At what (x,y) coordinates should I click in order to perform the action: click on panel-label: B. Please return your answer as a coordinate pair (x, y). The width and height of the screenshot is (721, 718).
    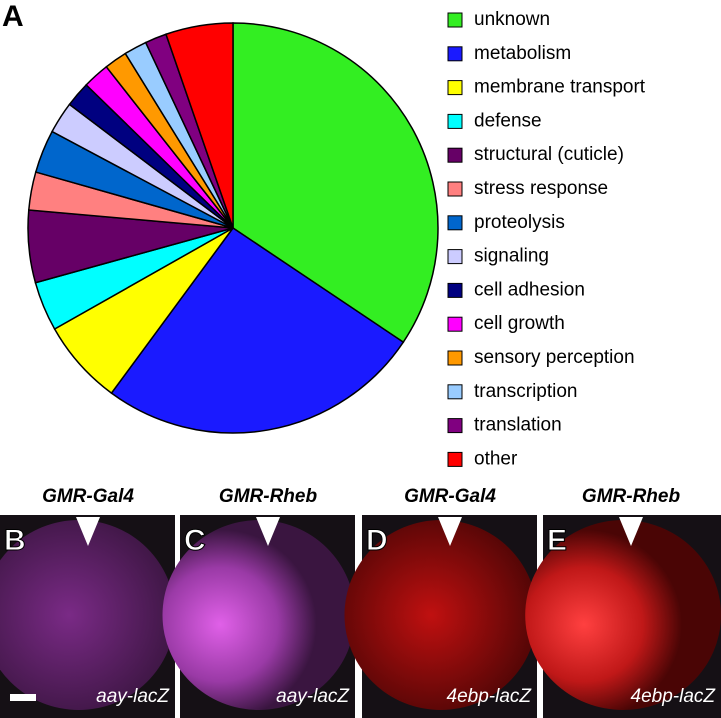
    Looking at the image, I should click on (15, 540).